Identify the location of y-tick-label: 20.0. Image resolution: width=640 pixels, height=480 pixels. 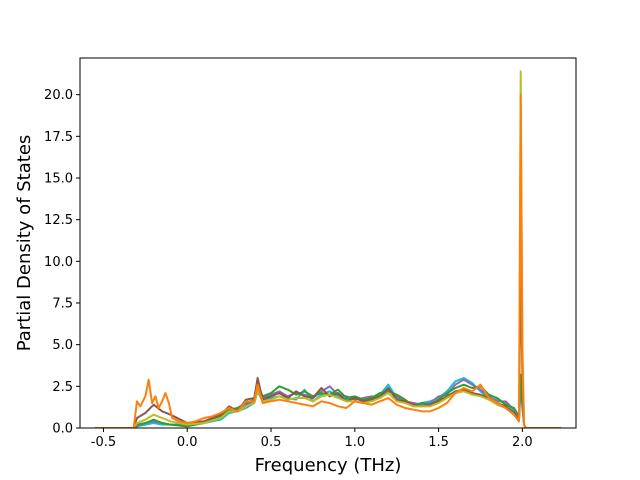
(58, 95).